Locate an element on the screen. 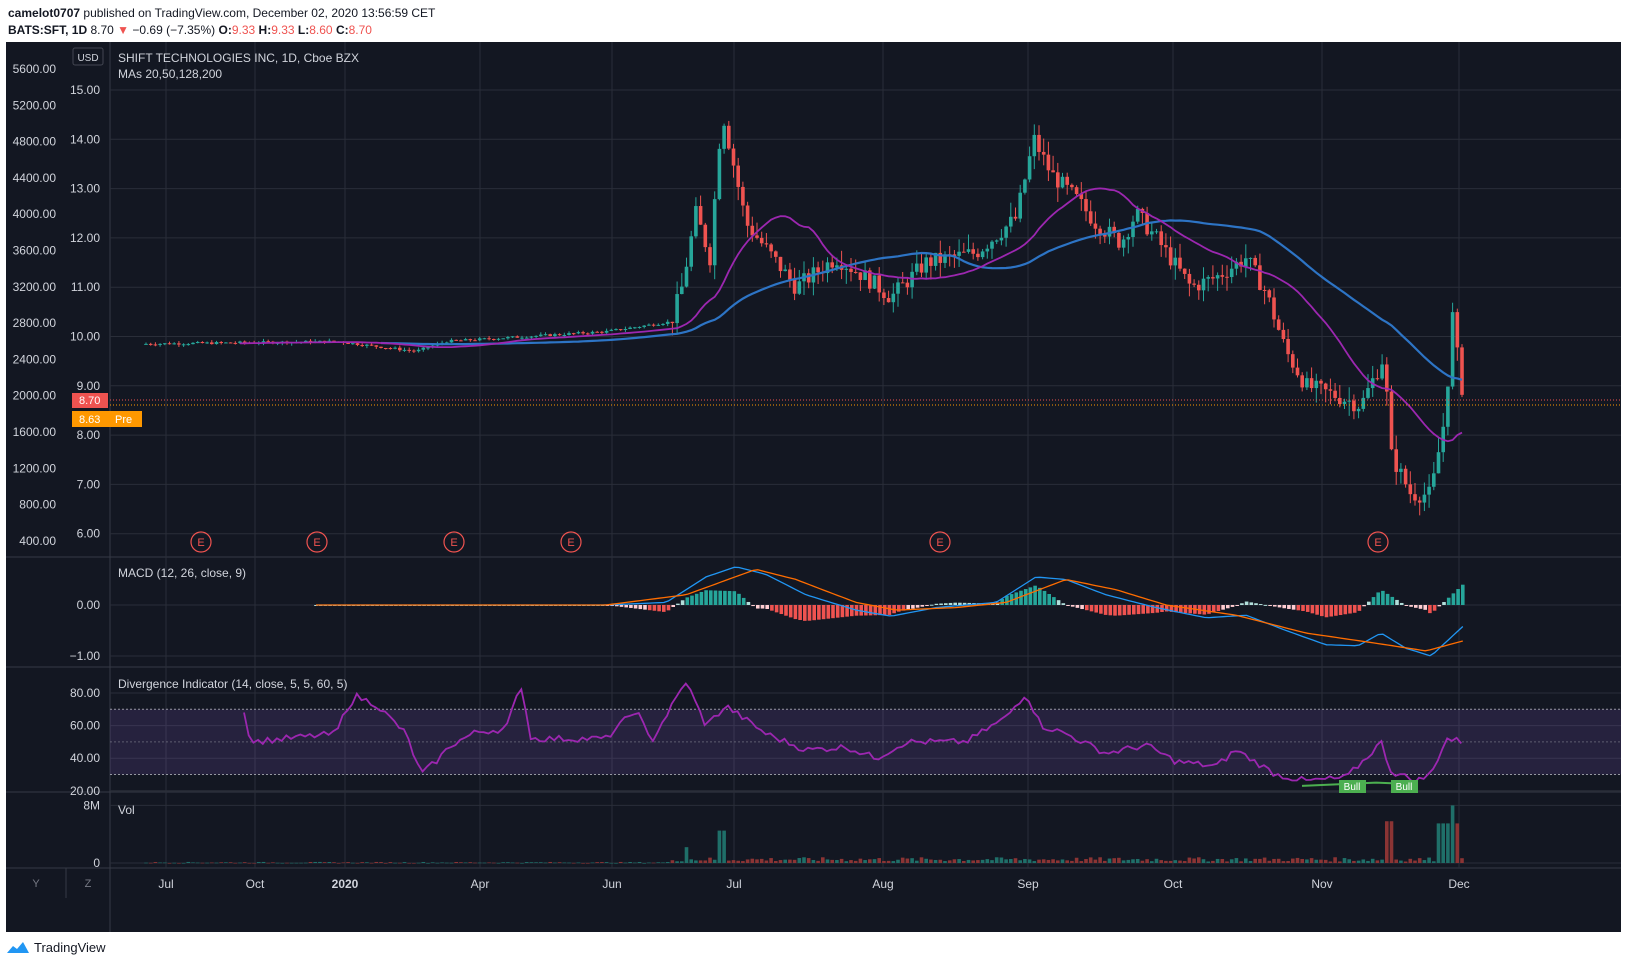  bull-label-box is located at coordinates (1404, 786).